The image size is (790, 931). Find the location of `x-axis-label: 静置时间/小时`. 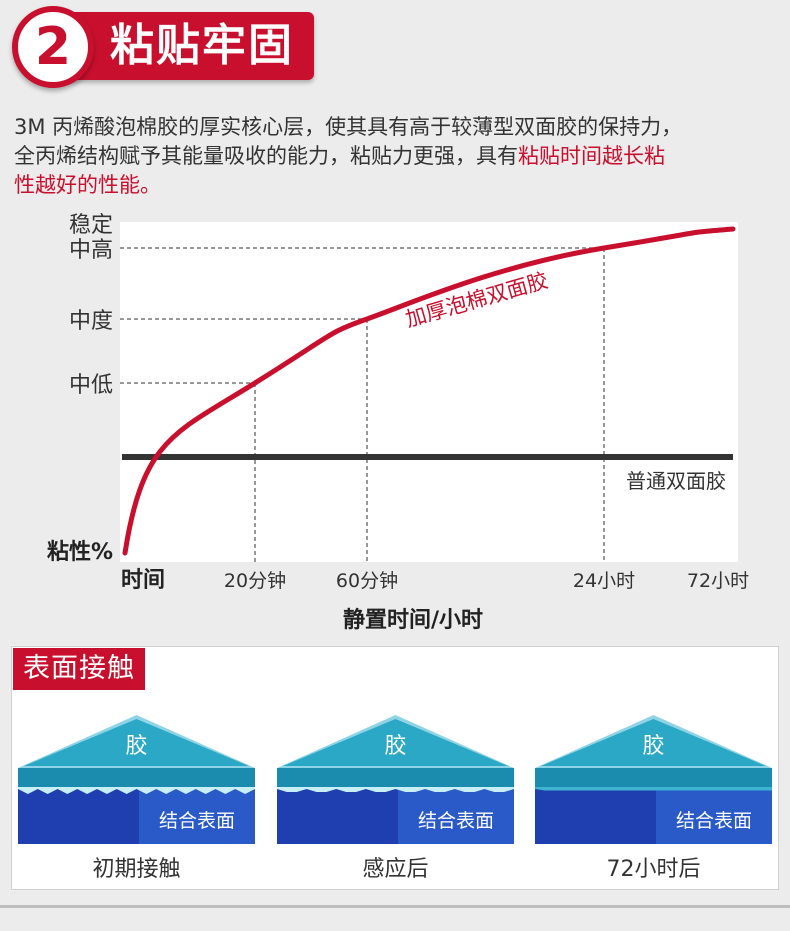

x-axis-label: 静置时间/小时 is located at coordinates (413, 620).